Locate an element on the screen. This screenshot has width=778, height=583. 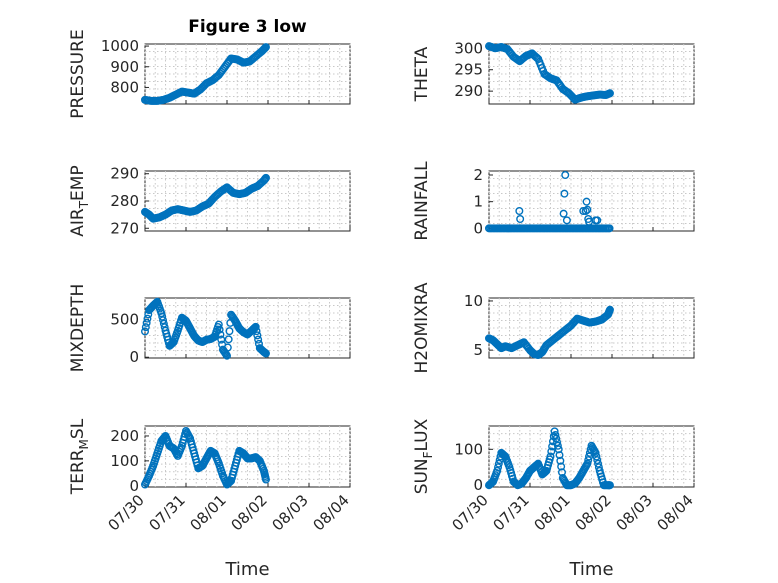
y-tick-label: 100 is located at coordinates (124, 461).